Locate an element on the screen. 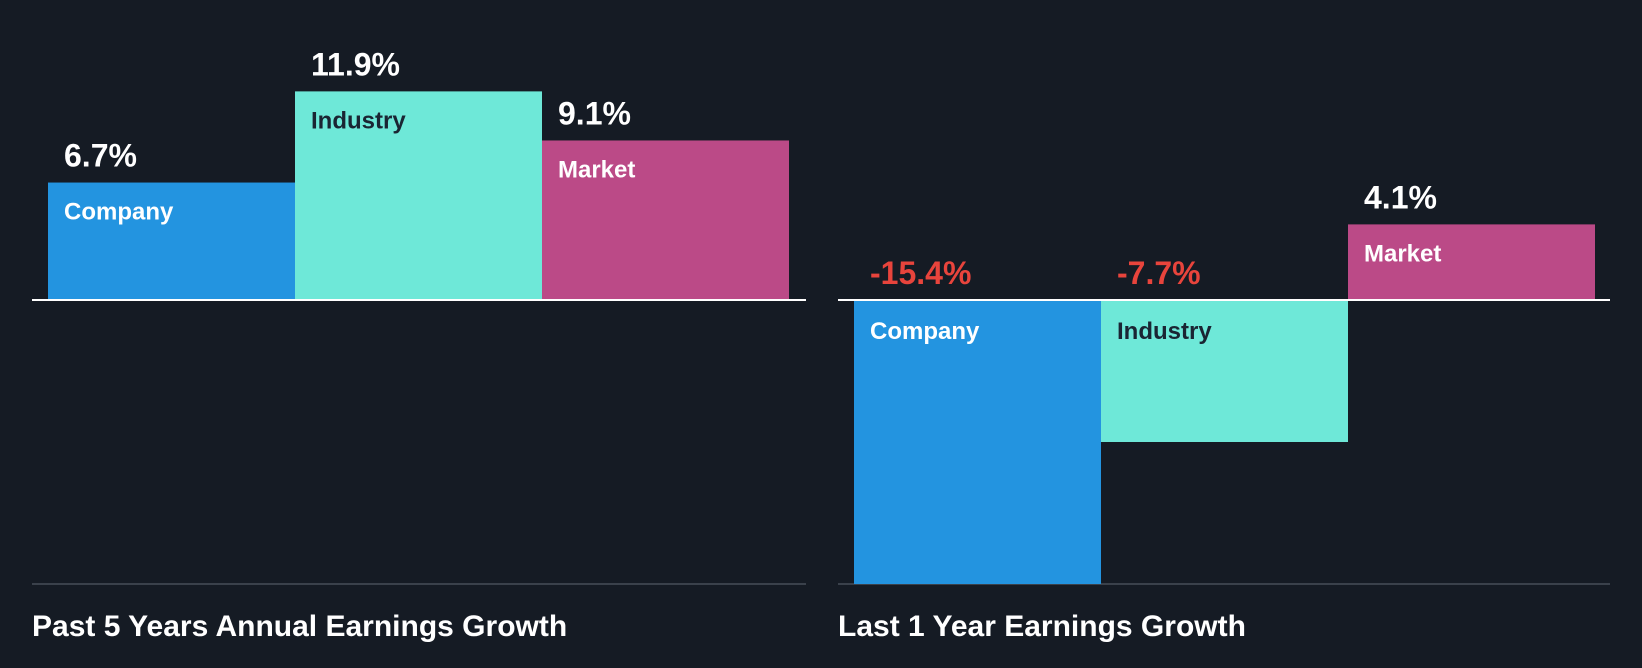  industry-value-label: -7.7% is located at coordinates (1159, 273).